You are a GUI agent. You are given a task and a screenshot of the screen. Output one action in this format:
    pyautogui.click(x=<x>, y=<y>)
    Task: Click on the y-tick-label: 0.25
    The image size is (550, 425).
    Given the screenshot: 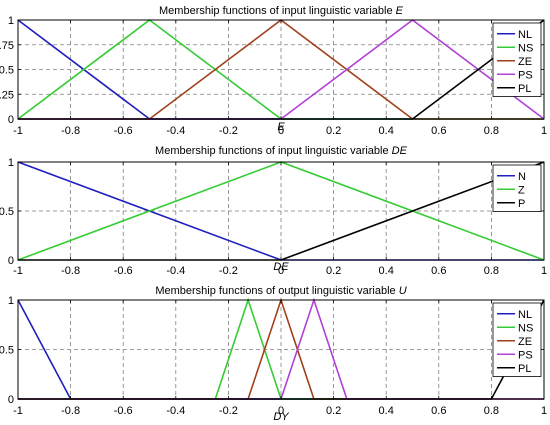 What is the action you would take?
    pyautogui.click(x=7, y=95)
    